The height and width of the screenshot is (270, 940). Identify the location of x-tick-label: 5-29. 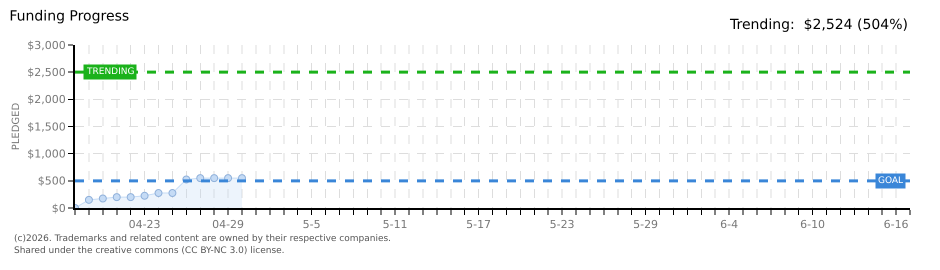
(645, 225).